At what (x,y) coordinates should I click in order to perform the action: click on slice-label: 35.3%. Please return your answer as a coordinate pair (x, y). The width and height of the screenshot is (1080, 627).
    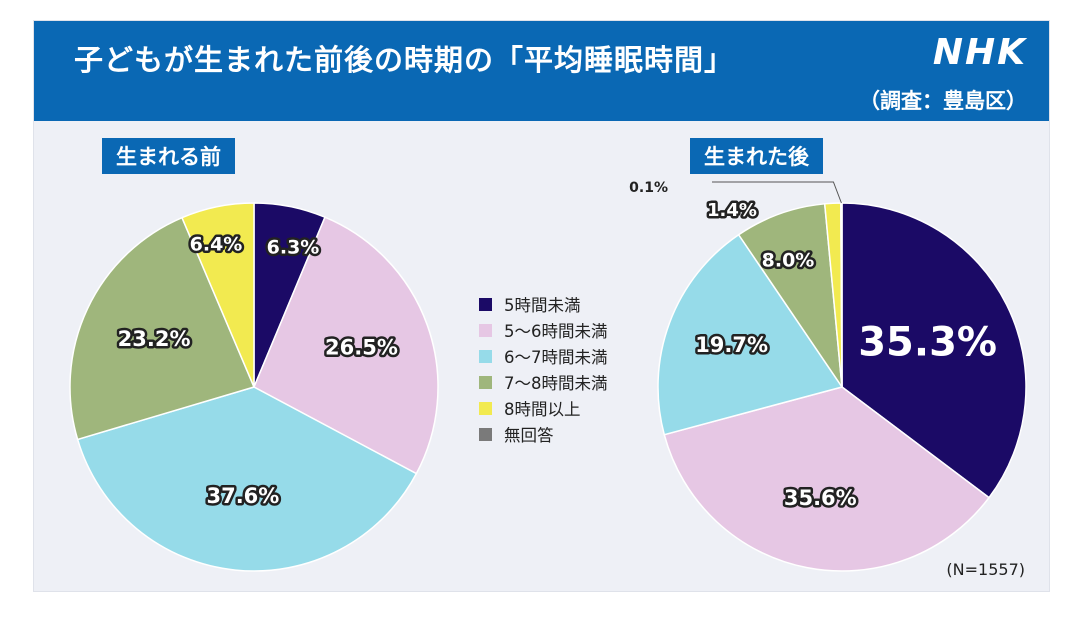
    Looking at the image, I should click on (927, 342).